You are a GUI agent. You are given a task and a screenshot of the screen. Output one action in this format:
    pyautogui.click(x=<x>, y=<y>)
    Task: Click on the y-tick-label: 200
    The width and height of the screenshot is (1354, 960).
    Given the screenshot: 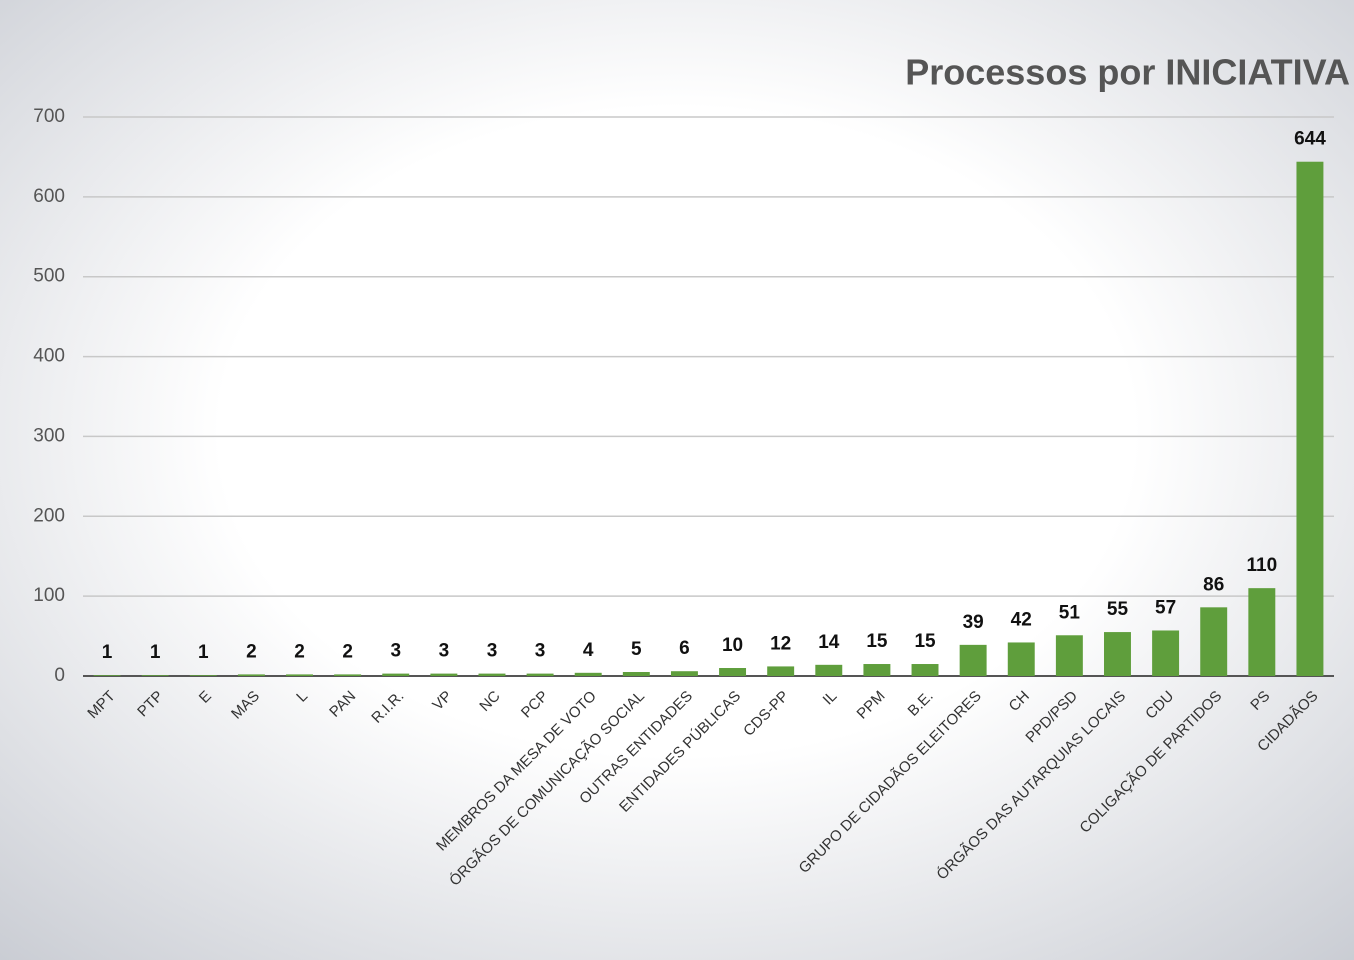 What is the action you would take?
    pyautogui.click(x=49, y=515)
    